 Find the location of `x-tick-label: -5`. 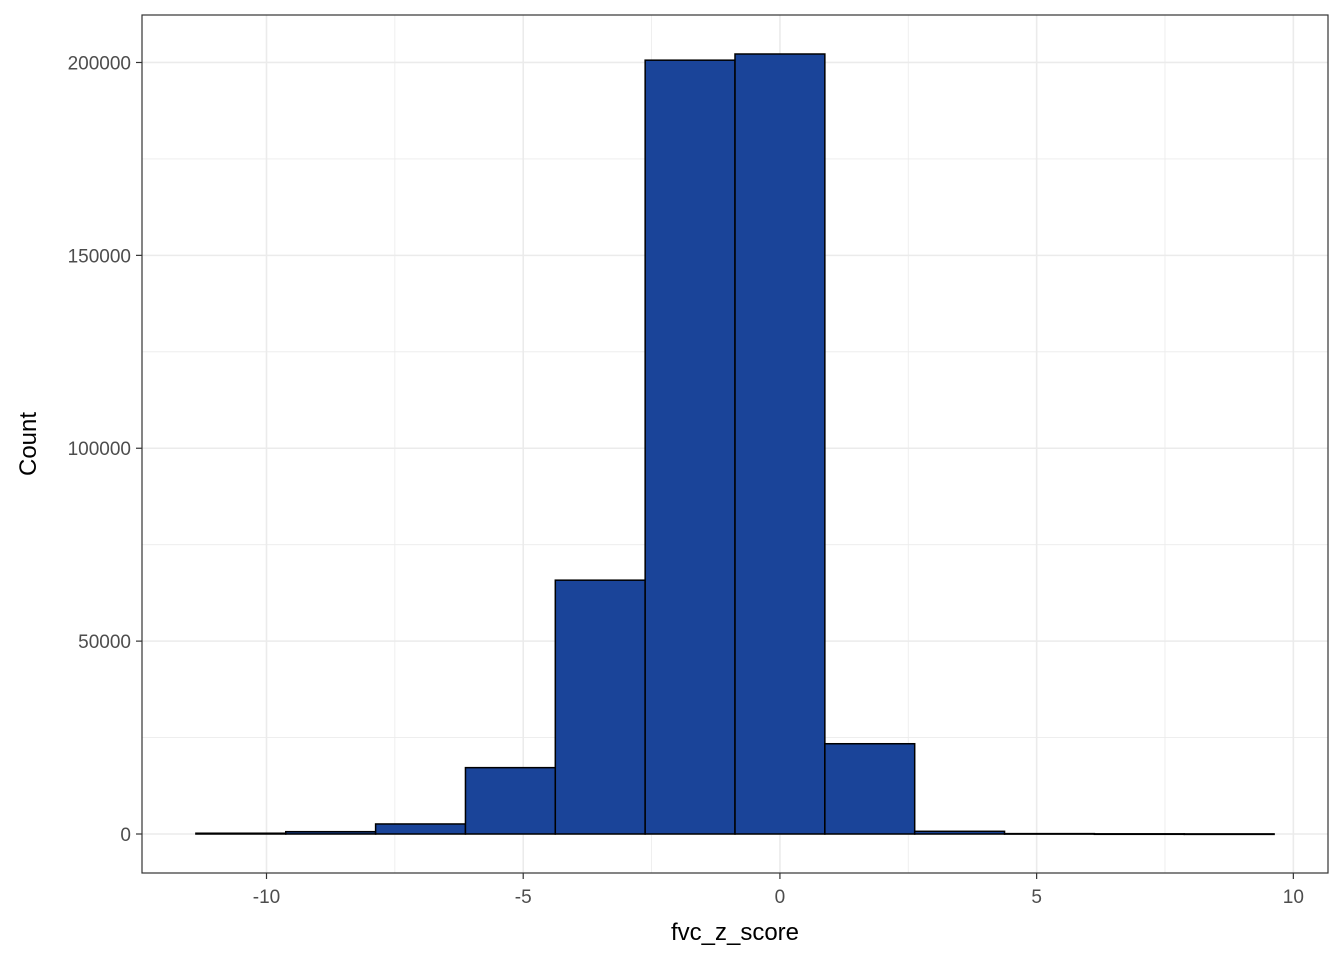

x-tick-label: -5 is located at coordinates (523, 897).